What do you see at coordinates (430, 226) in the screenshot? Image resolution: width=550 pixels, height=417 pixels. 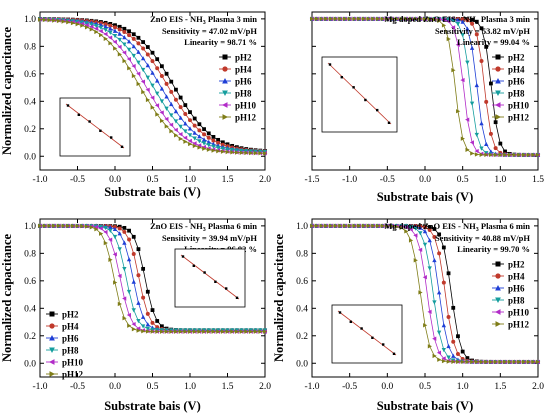 I see `title-part: Mg doped ZnO EIS - NH` at bounding box center [430, 226].